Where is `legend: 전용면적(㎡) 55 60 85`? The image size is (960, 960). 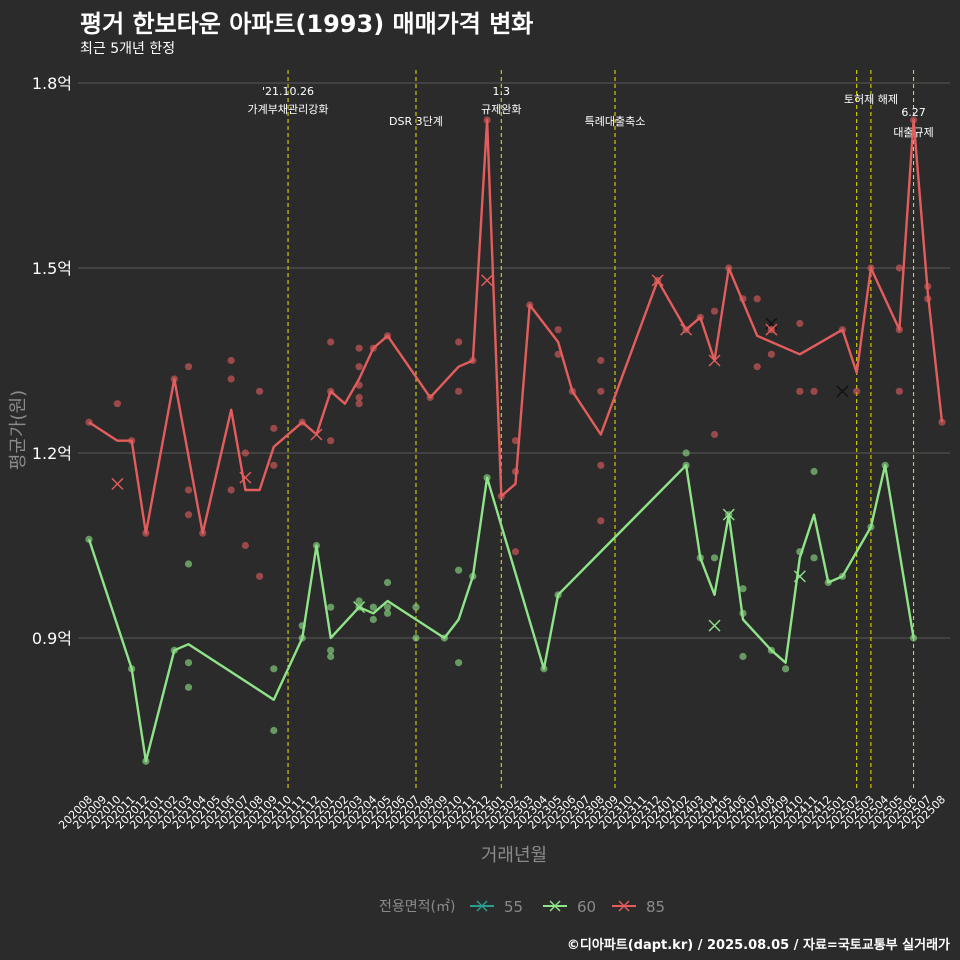
legend: 전용면적(㎡) 55 60 85 is located at coordinates (522, 907).